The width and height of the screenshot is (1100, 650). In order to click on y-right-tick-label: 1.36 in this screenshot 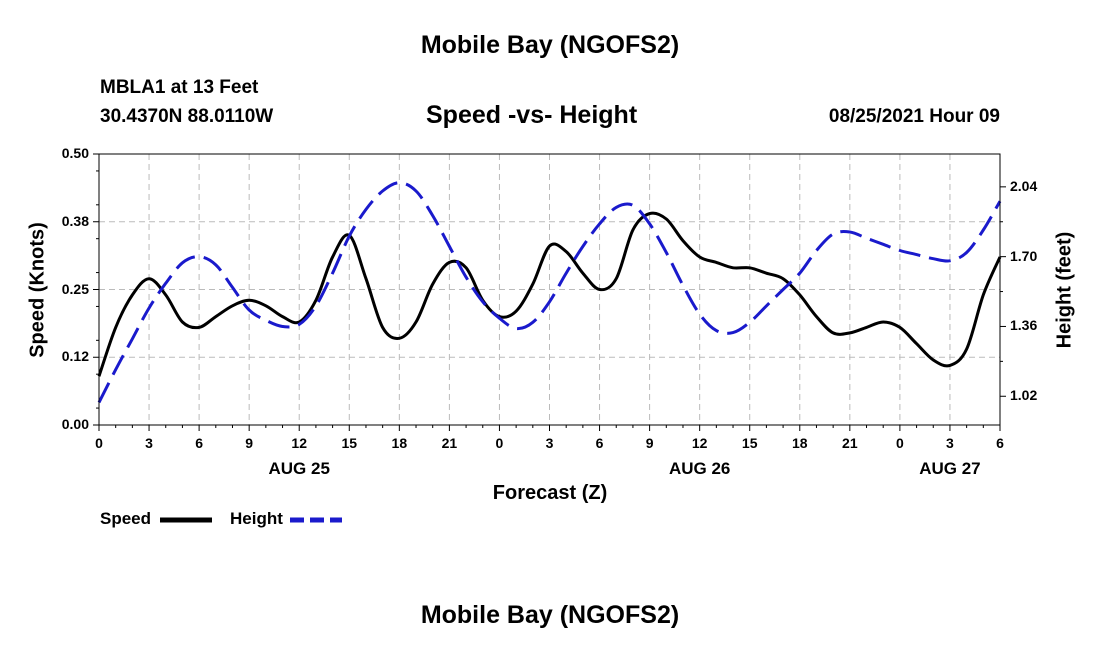, I will do `click(1024, 325)`.